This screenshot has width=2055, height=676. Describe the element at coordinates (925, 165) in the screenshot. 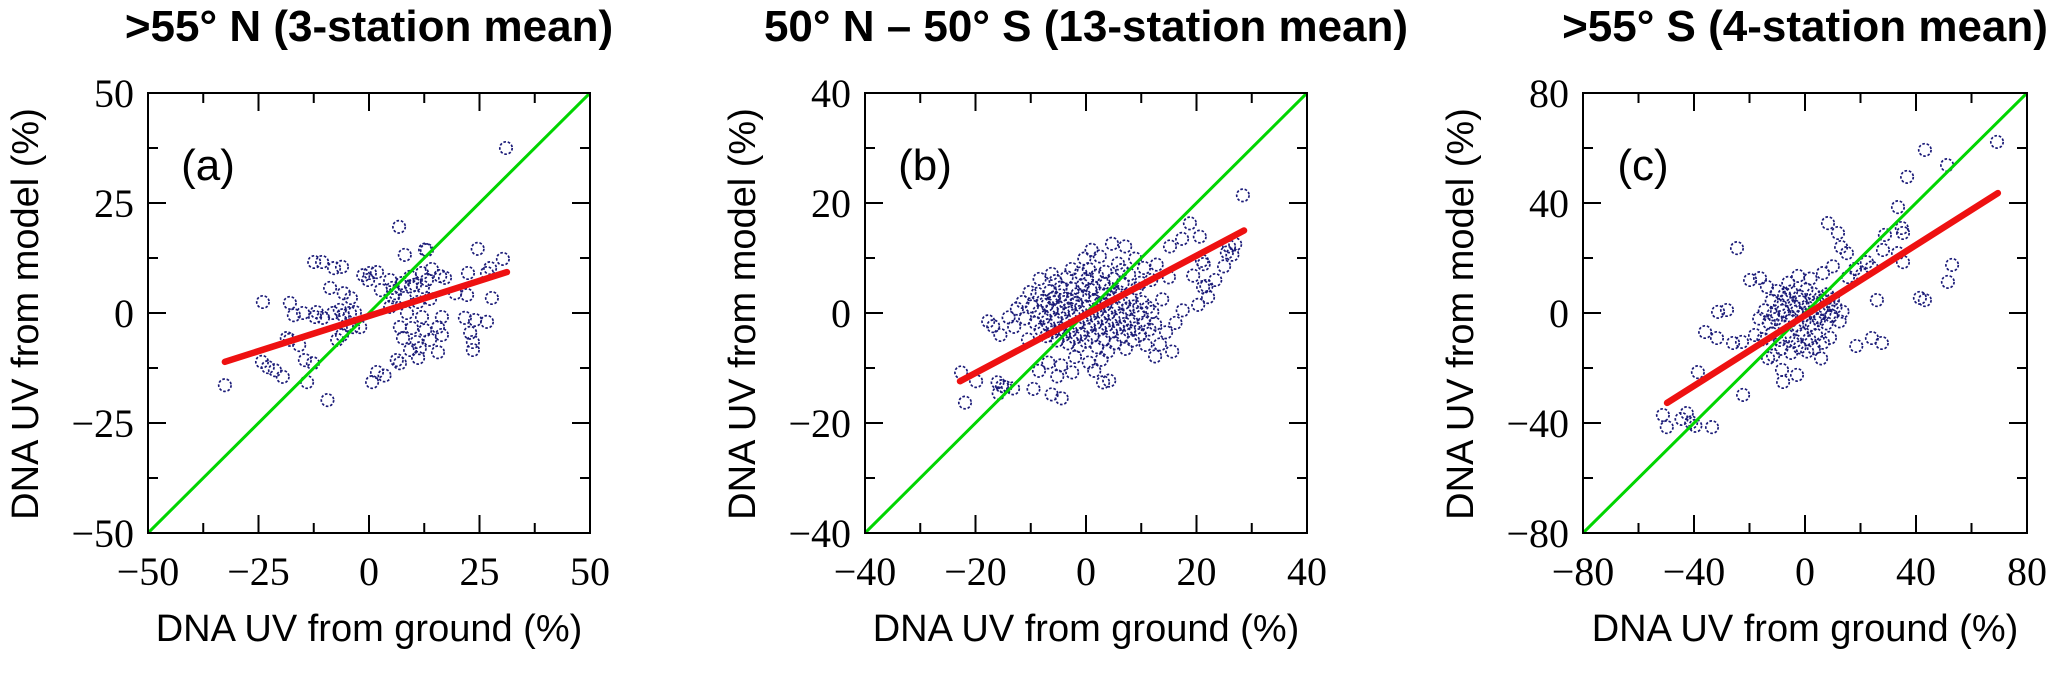

I see `panel-b-letter: (b)` at that location.